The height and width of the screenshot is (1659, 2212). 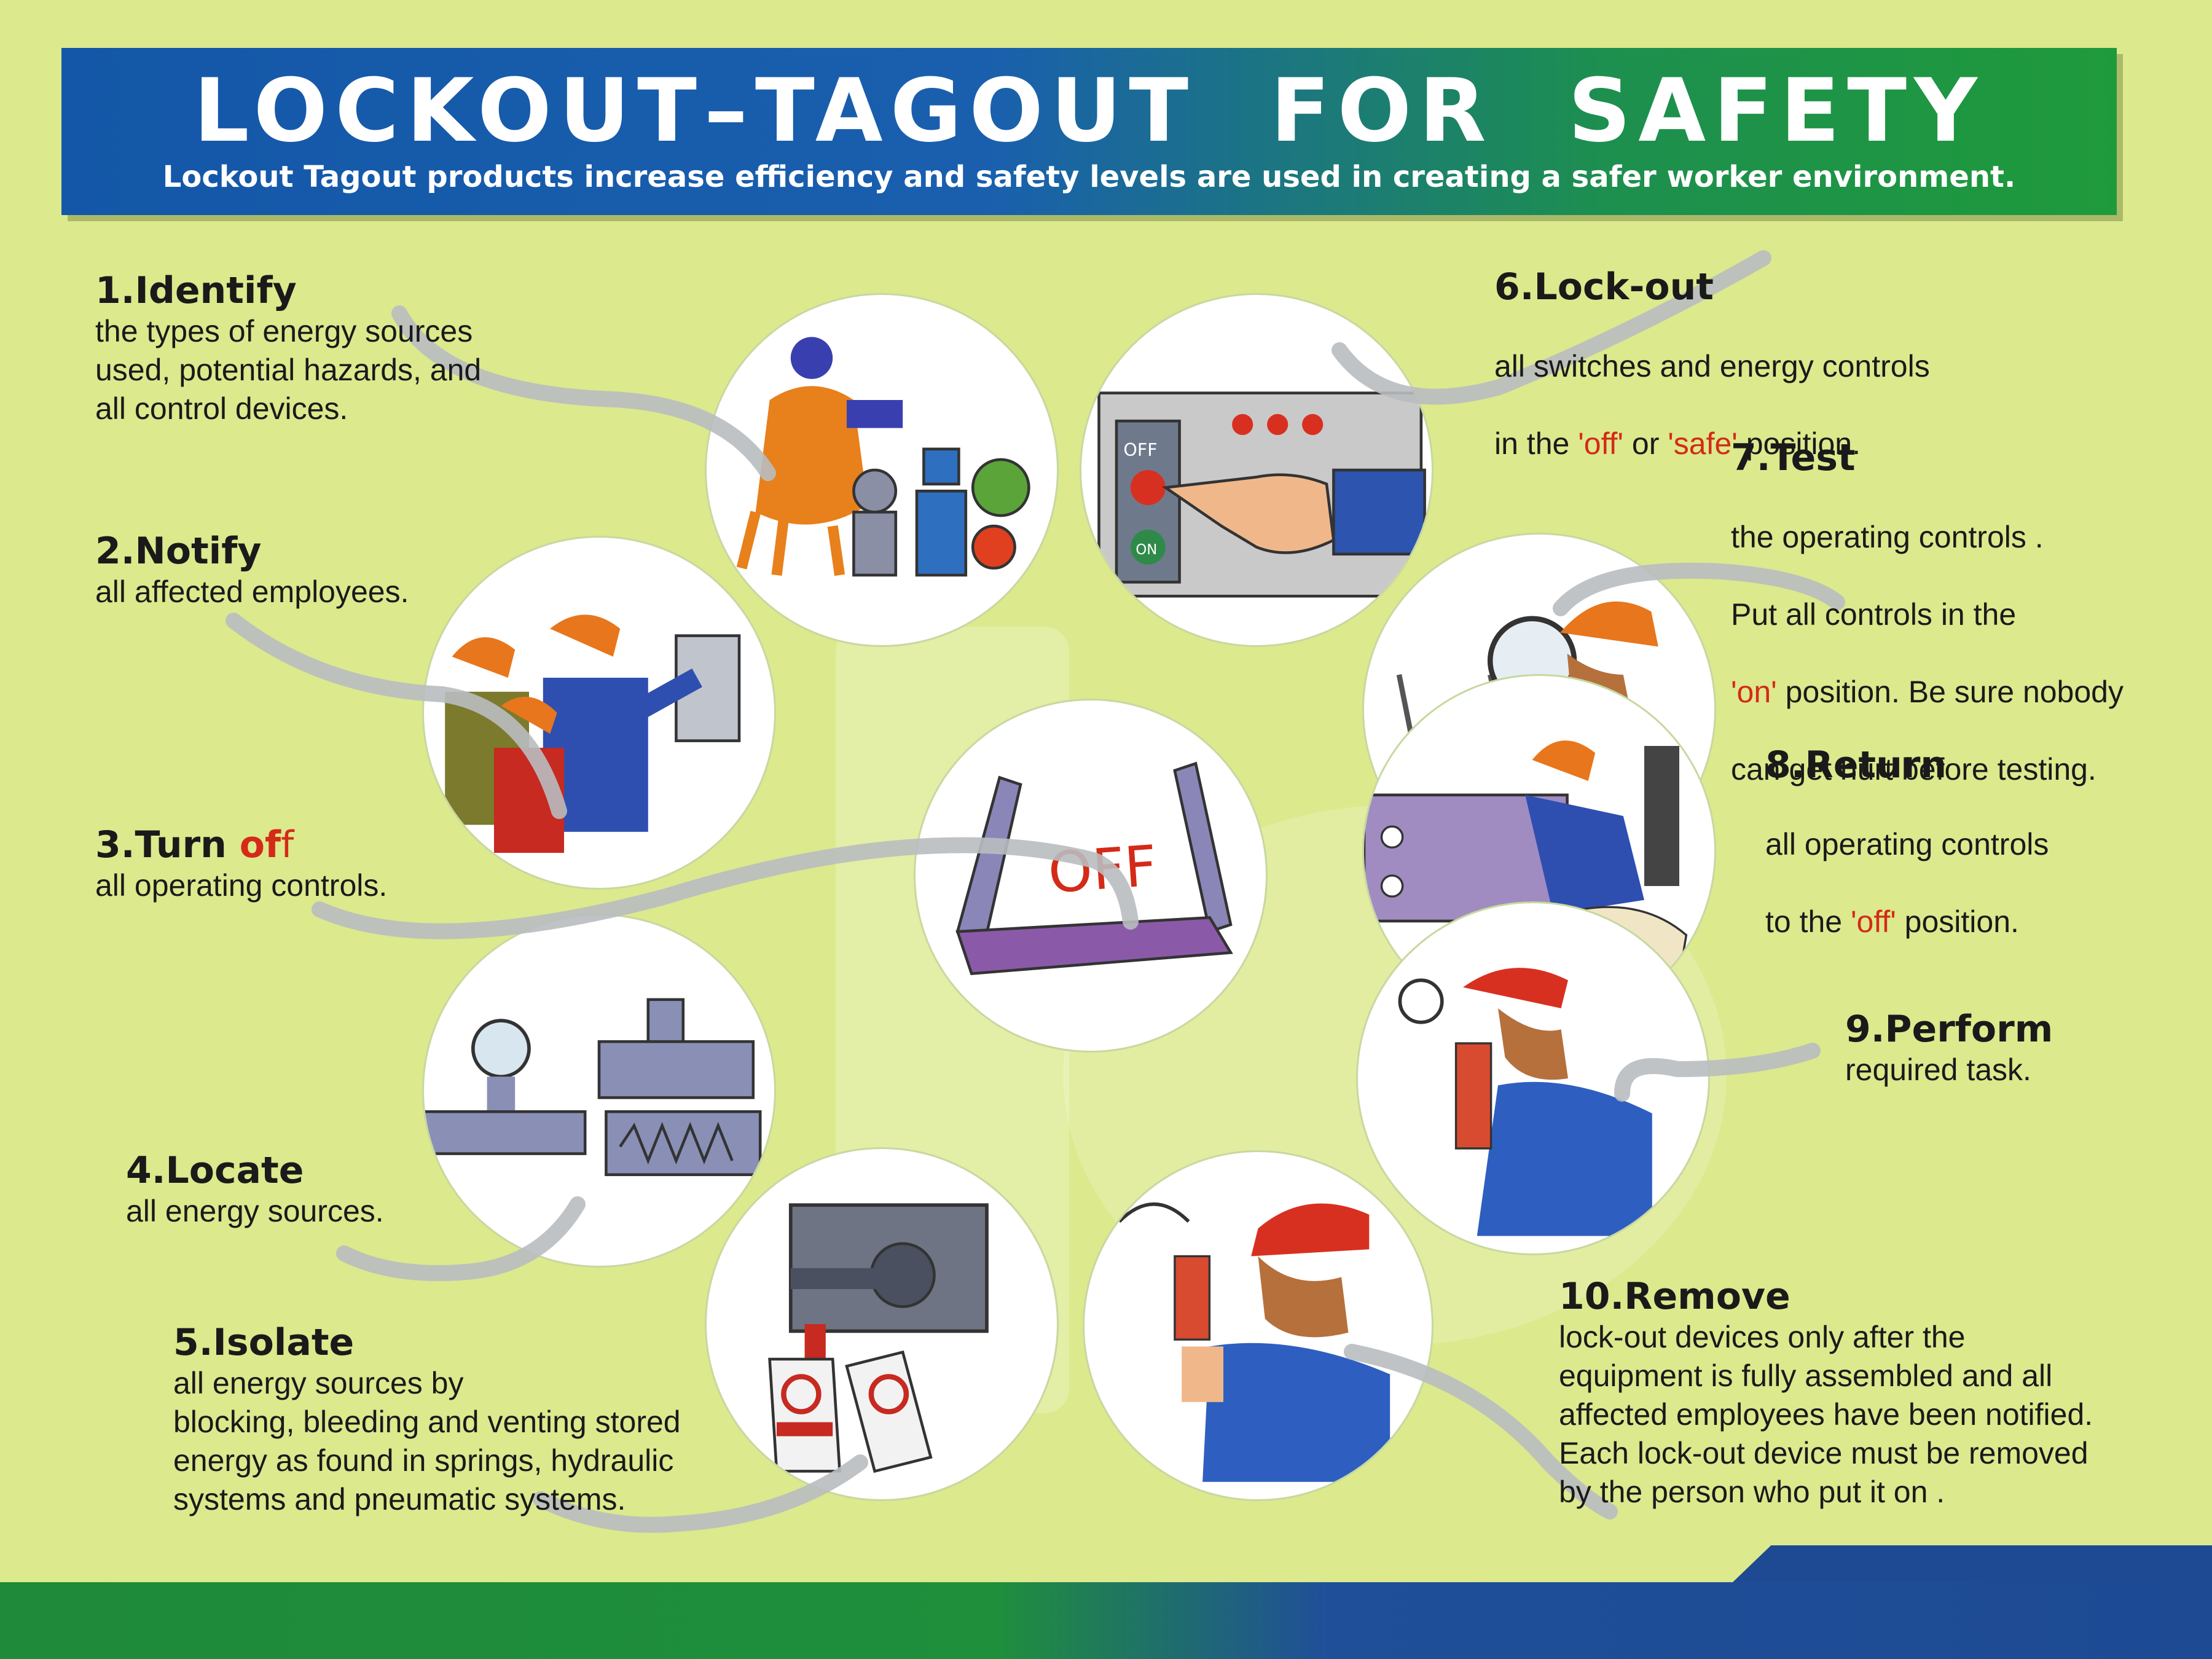 What do you see at coordinates (1106, 1620) in the screenshot?
I see `footer-bar` at bounding box center [1106, 1620].